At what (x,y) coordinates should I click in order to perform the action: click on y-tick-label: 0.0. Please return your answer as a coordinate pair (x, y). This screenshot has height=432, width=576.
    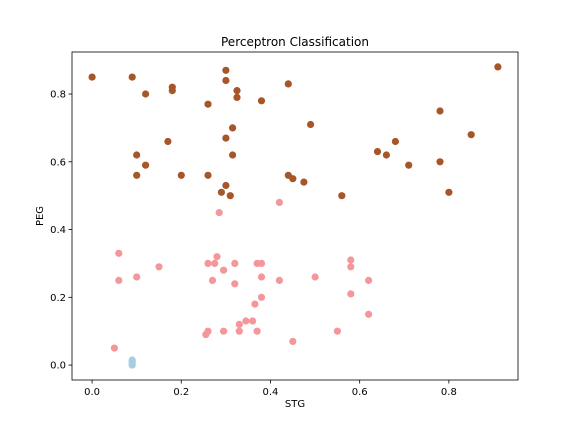
    Looking at the image, I should click on (58, 366).